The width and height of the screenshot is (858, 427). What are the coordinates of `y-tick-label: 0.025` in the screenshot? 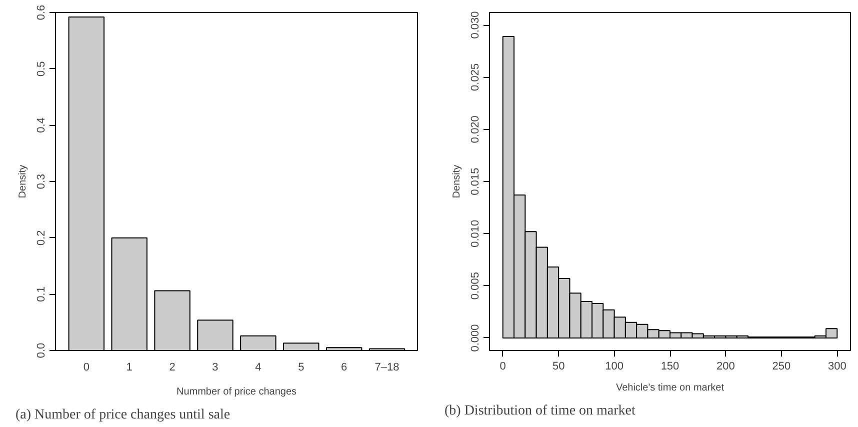 It's located at (476, 77).